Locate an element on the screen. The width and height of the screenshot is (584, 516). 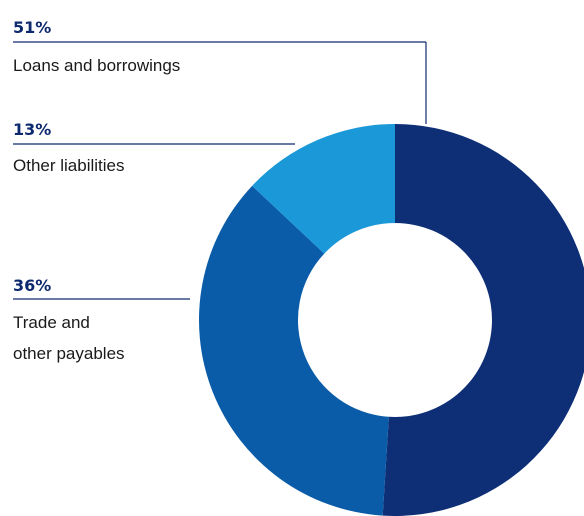
category-label-trade-payables-line1: Trade and is located at coordinates (51, 322).